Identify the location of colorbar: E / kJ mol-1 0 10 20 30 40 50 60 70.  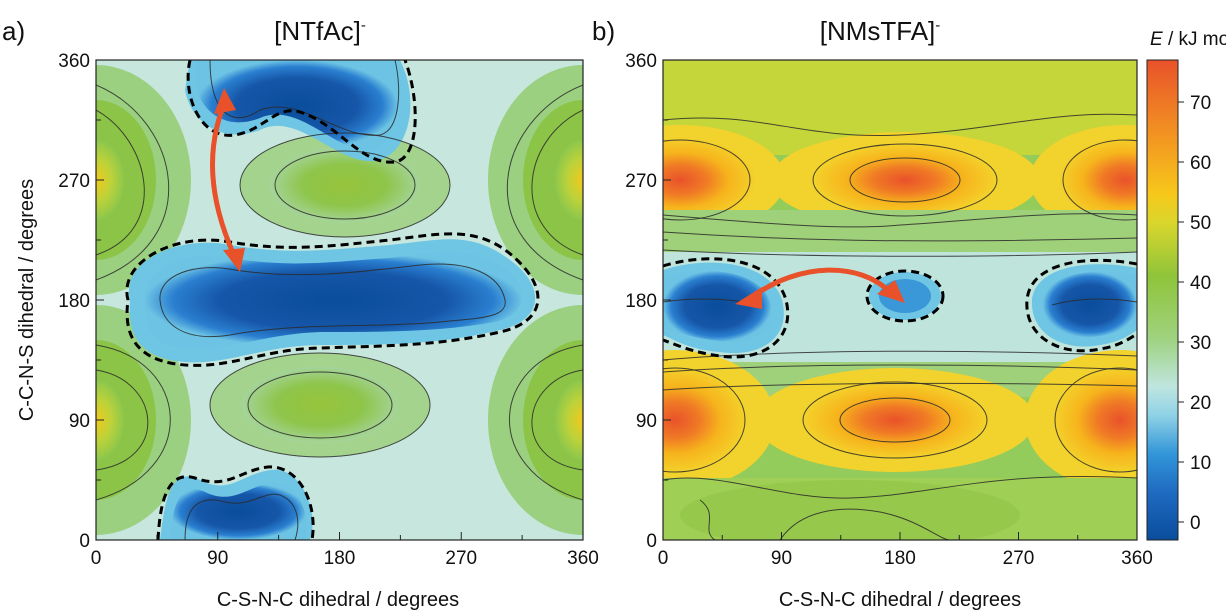
(1186, 282).